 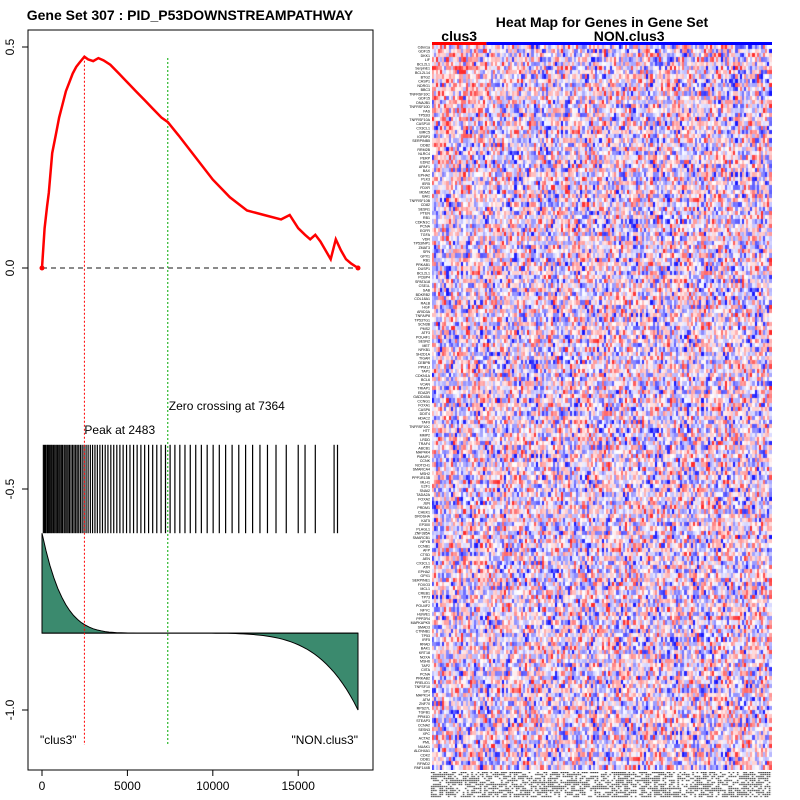 I want to click on heatmap-row-label: EPHA2, so click(x=424, y=175).